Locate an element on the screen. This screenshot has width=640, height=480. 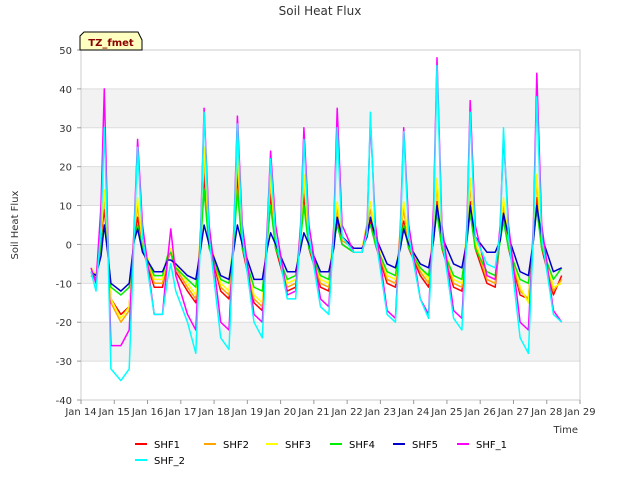
x-tick-label: Jan 22 is located at coordinates (346, 412).